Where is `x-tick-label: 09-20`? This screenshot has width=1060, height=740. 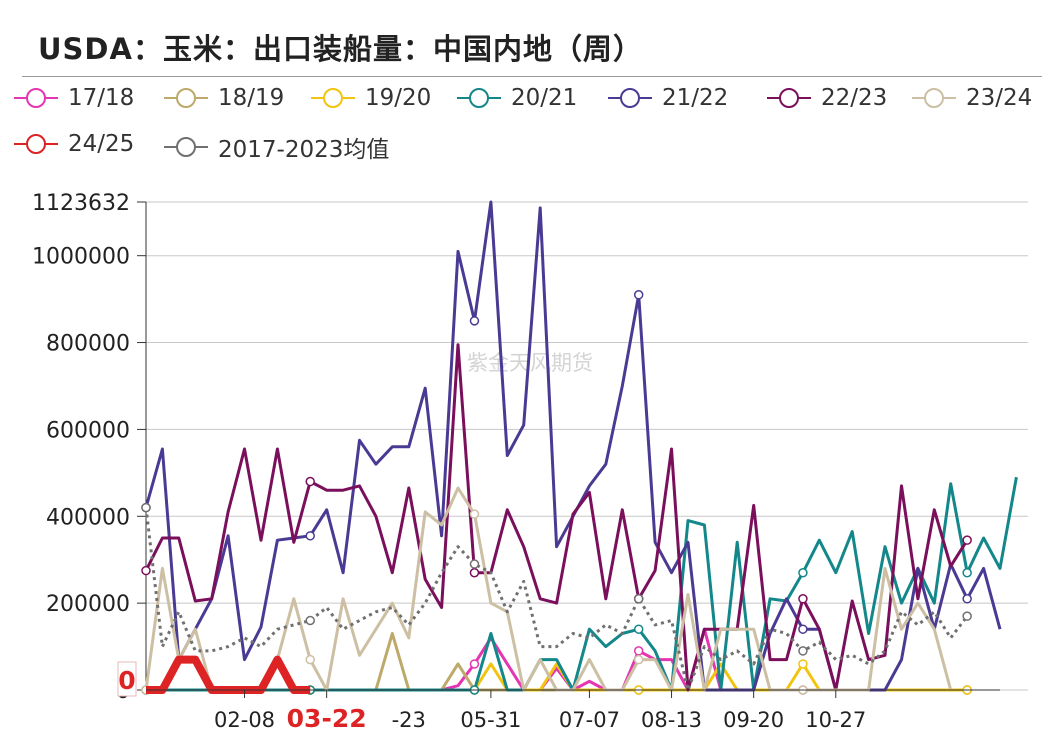
x-tick-label: 09-20 is located at coordinates (753, 720).